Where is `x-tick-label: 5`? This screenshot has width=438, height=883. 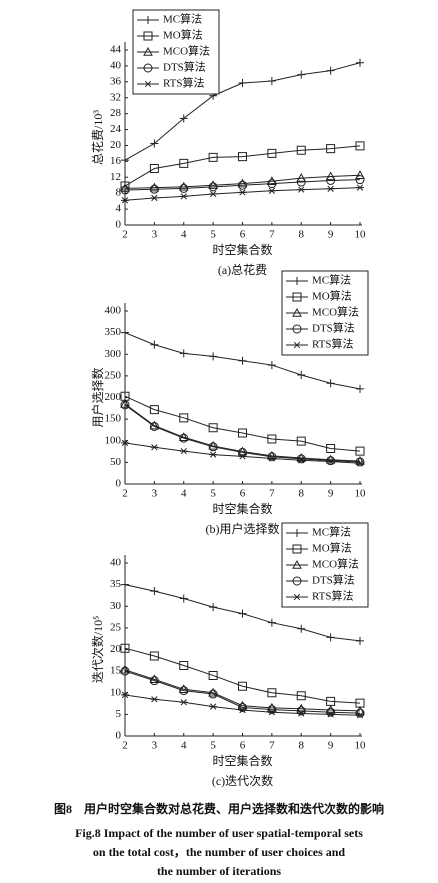
x-tick-label: 5 is located at coordinates (213, 746).